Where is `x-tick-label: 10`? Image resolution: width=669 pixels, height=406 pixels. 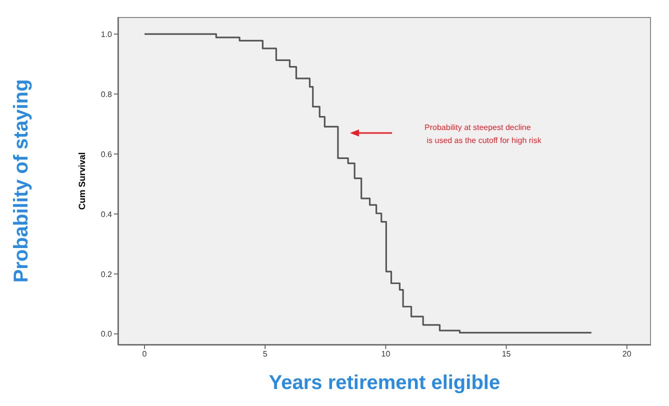
x-tick-label: 10 is located at coordinates (386, 354).